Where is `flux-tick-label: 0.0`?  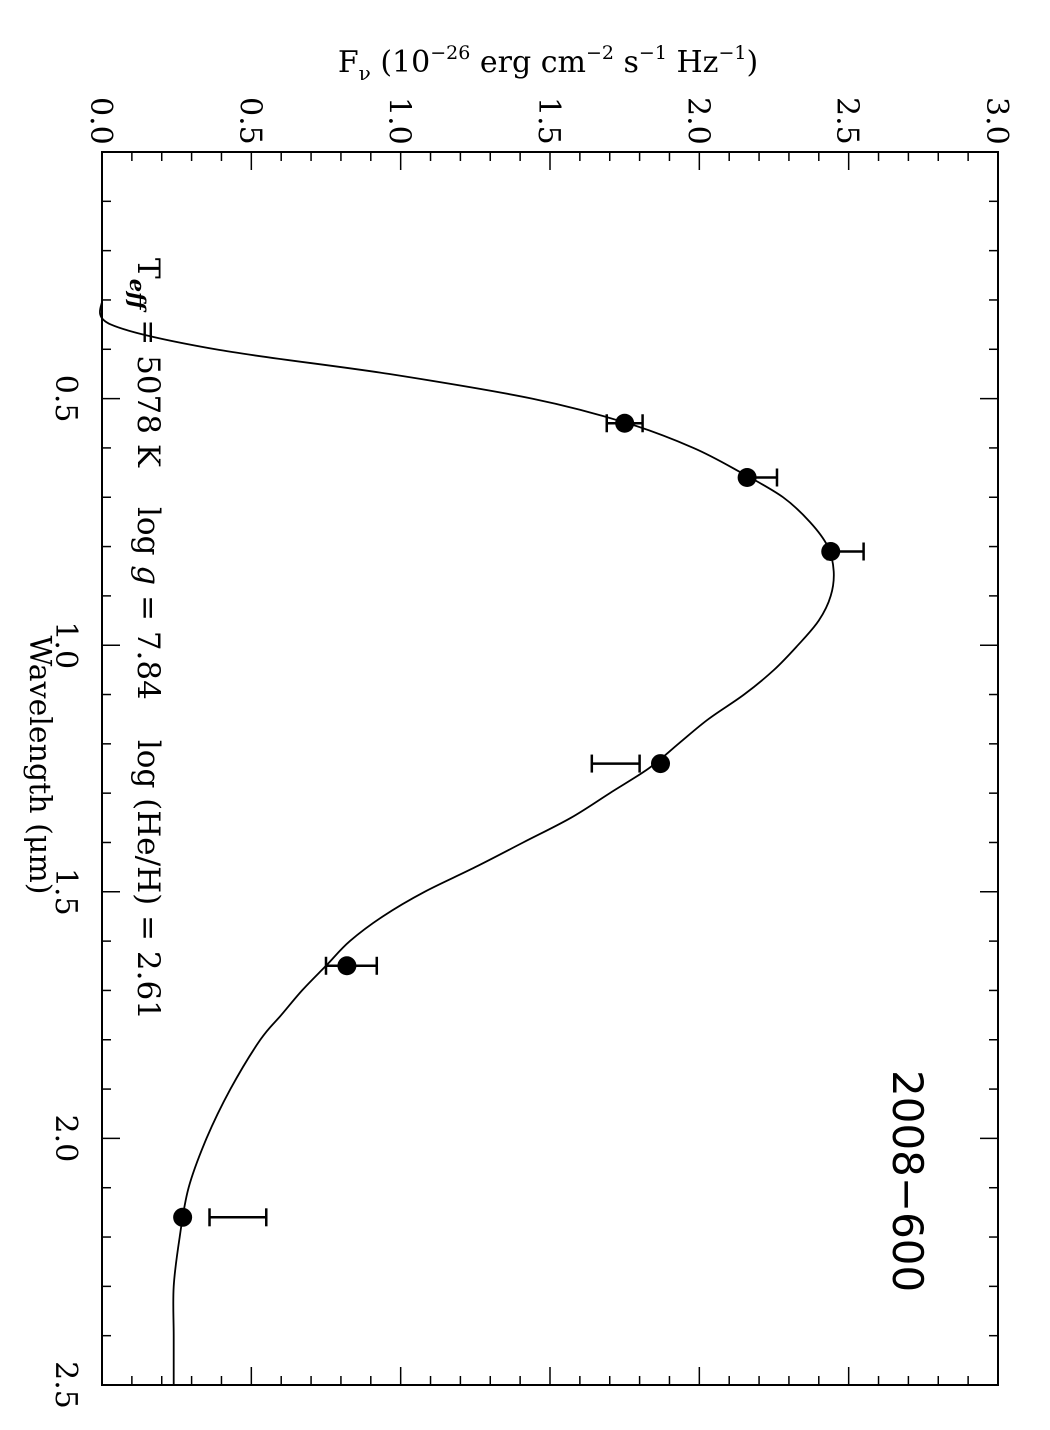
flux-tick-label: 0.0 is located at coordinates (100, 121).